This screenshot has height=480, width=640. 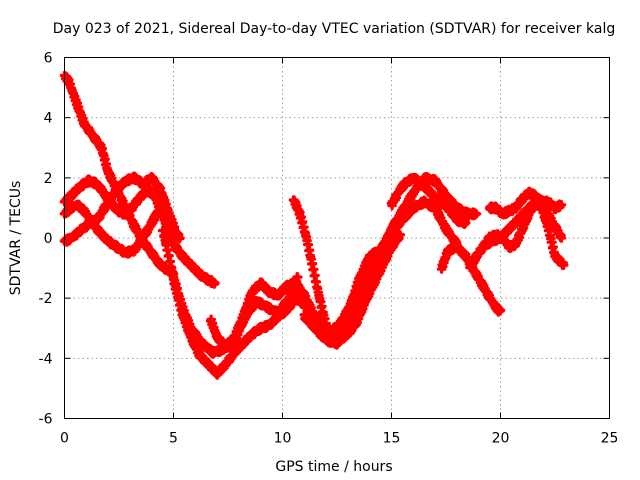 I want to click on y-tick-labels: -6 -4 -2 0 2 4 6, so click(x=46, y=239).